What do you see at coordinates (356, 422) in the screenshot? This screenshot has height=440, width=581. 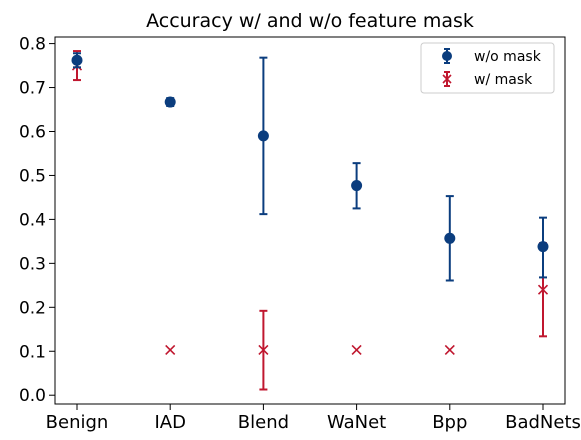 I see `x-tick-label: WaNet` at bounding box center [356, 422].